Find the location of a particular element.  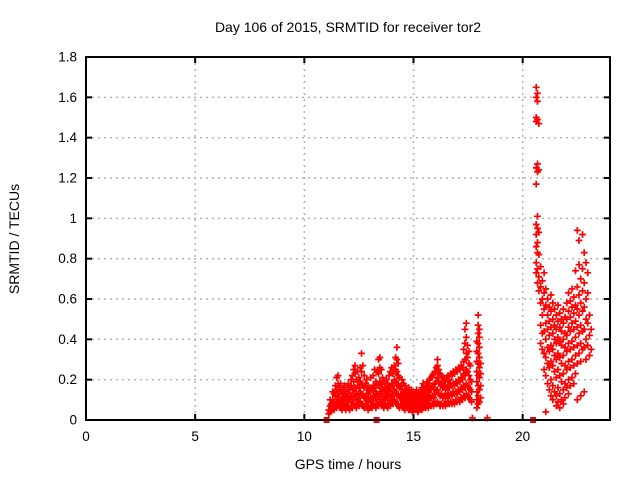

svg-text: 1 is located at coordinates (73, 218).